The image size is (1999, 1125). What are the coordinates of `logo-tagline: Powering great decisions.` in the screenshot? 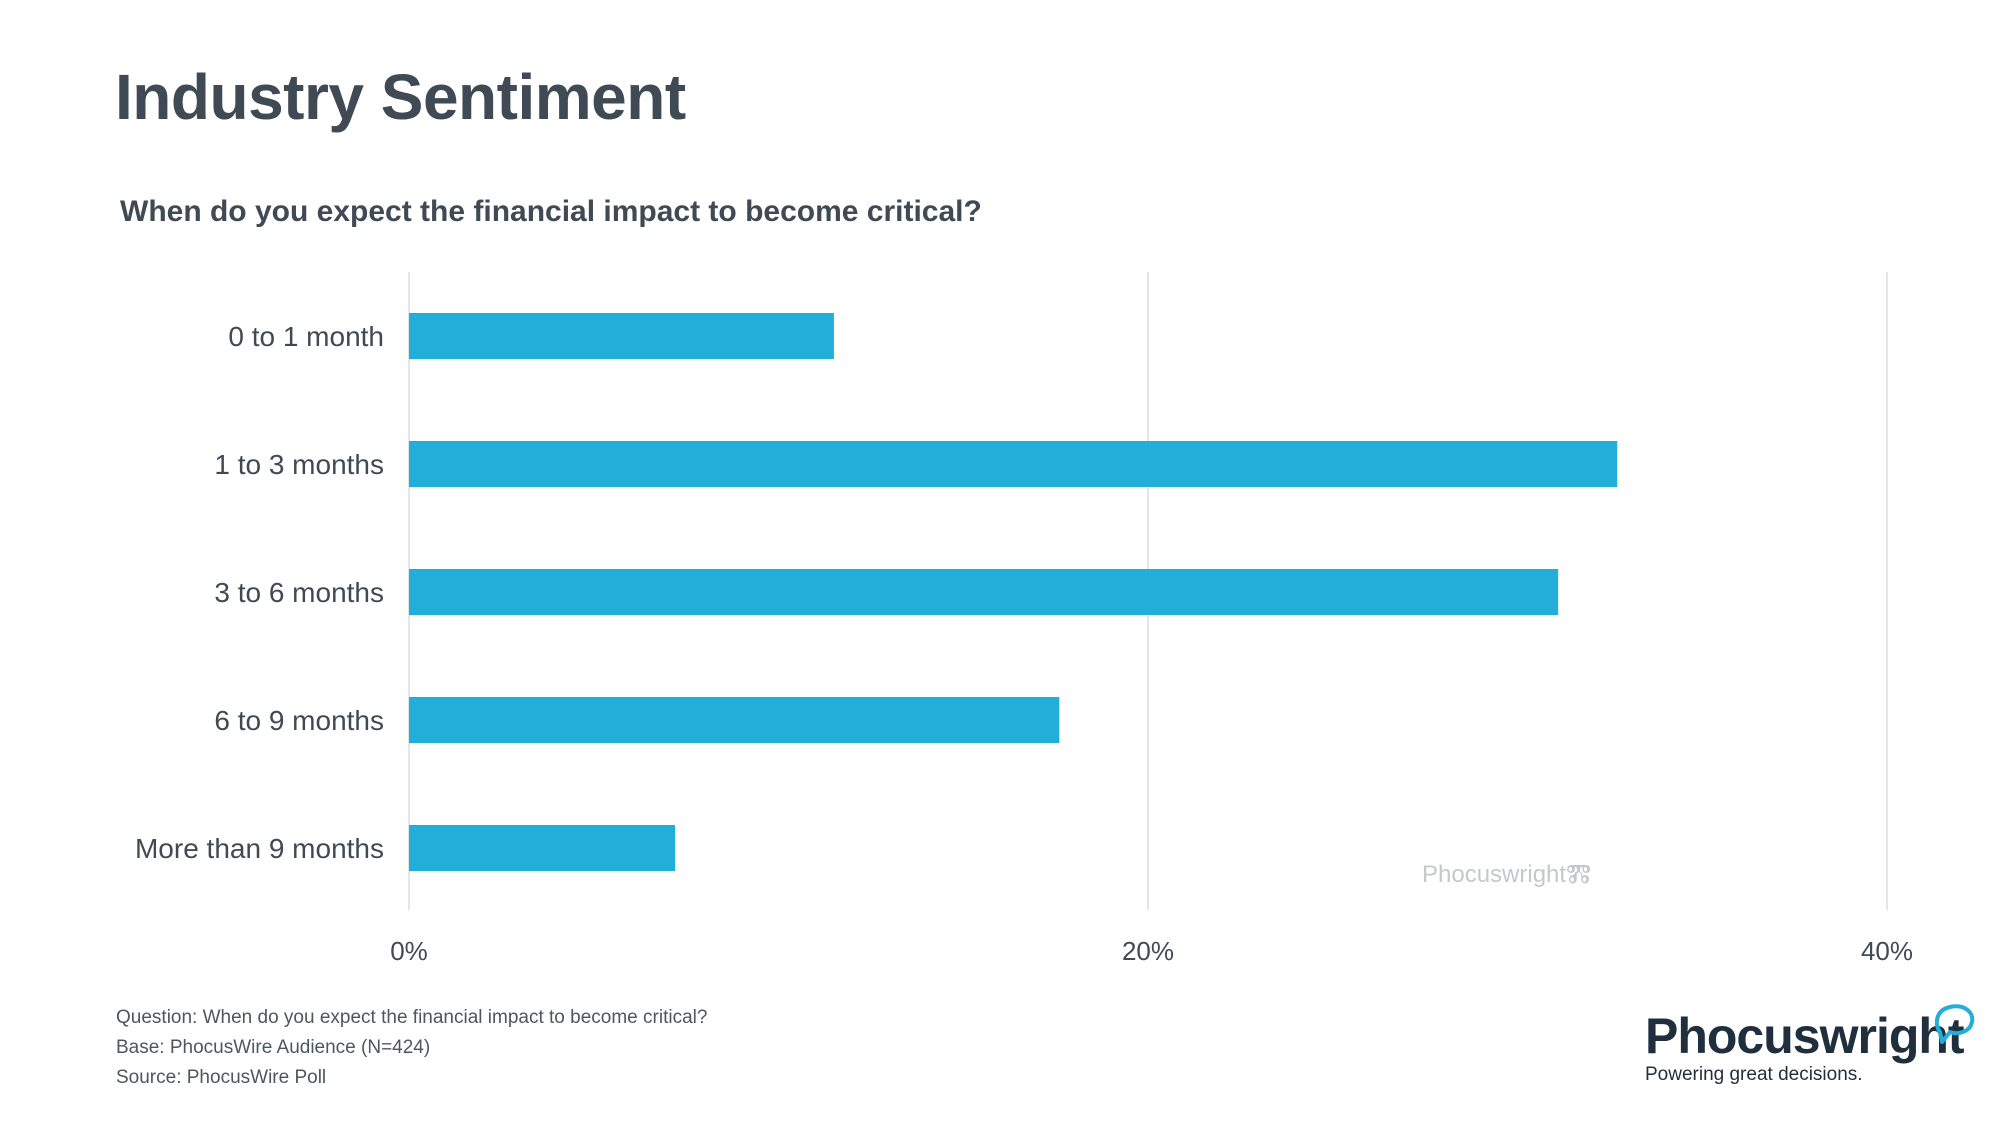 It's located at (1754, 1074).